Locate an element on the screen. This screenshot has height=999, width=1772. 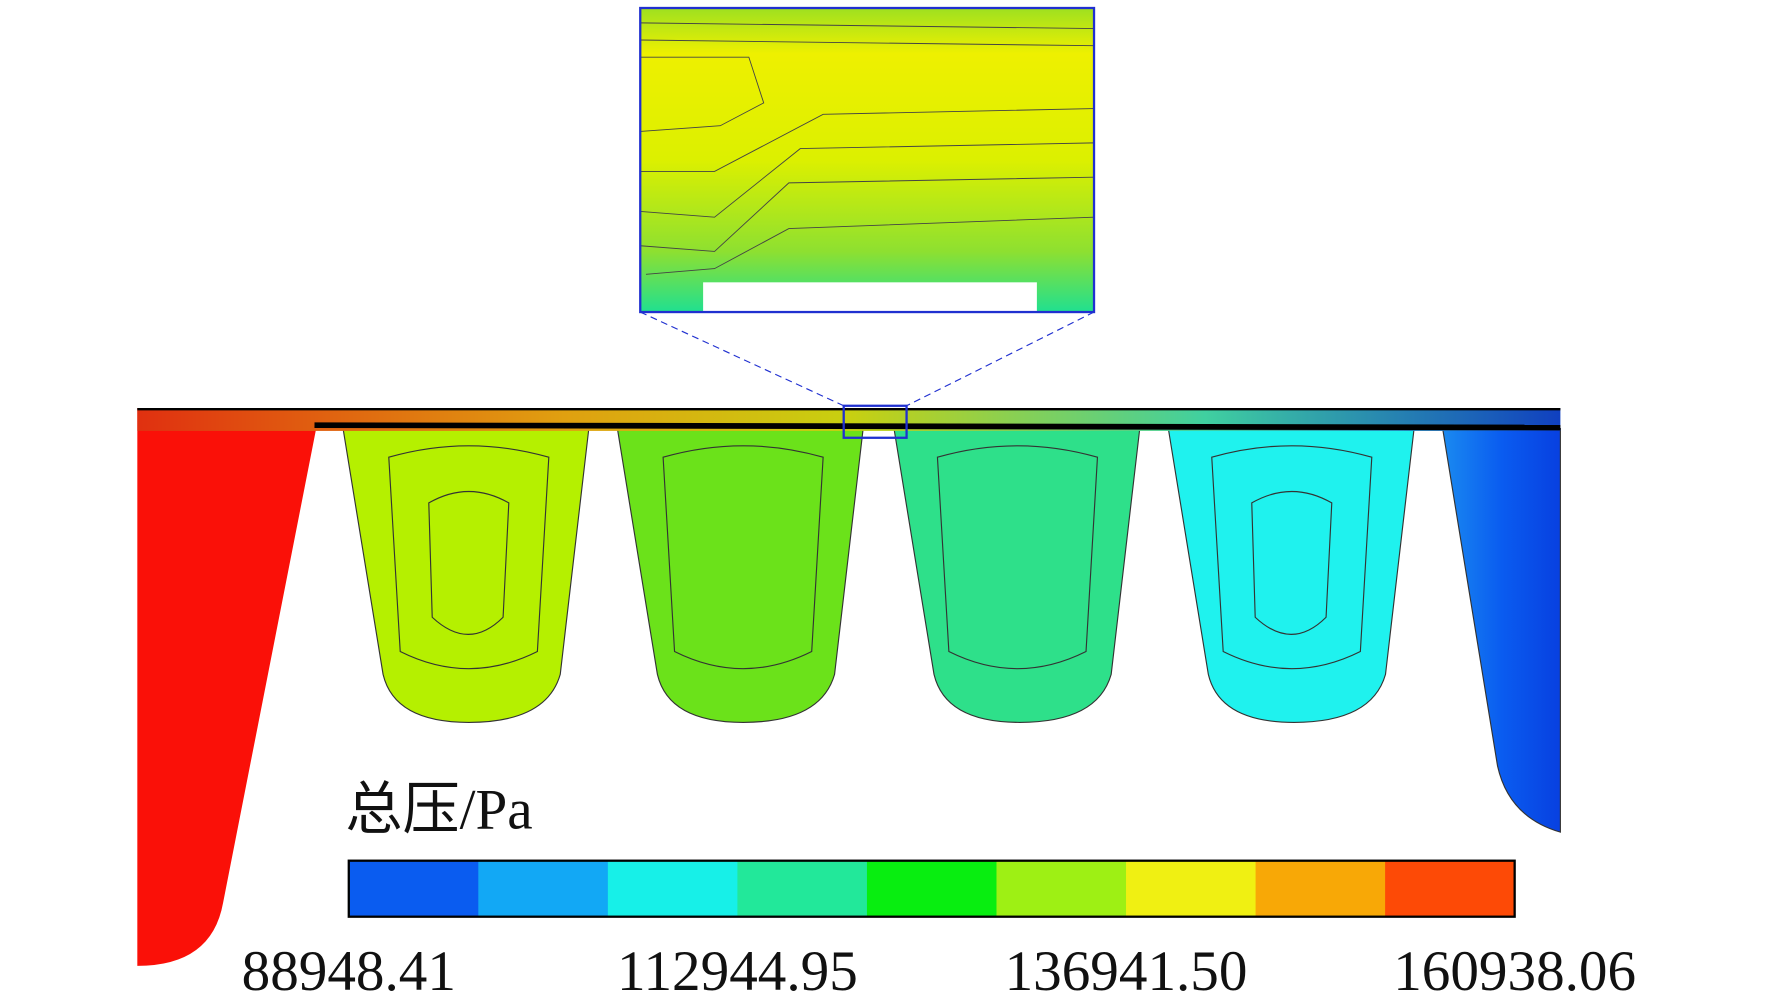
colorbar-frame is located at coordinates (931, 888).